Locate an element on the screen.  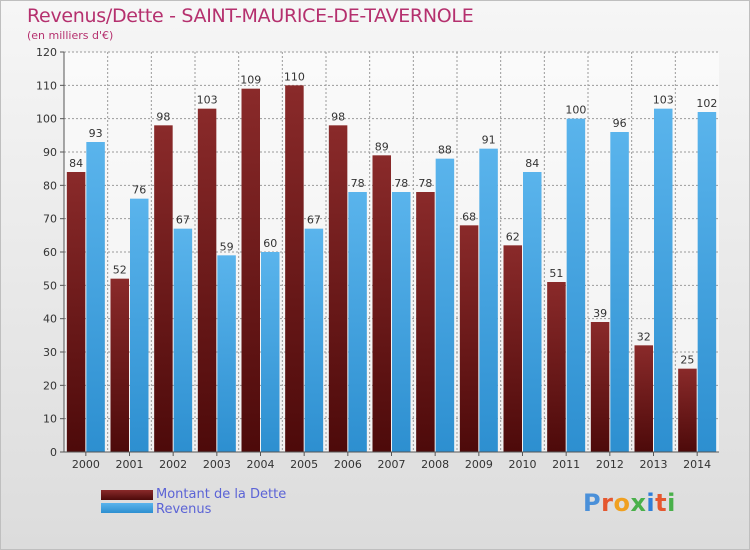
data-label: 110 is located at coordinates (294, 76).